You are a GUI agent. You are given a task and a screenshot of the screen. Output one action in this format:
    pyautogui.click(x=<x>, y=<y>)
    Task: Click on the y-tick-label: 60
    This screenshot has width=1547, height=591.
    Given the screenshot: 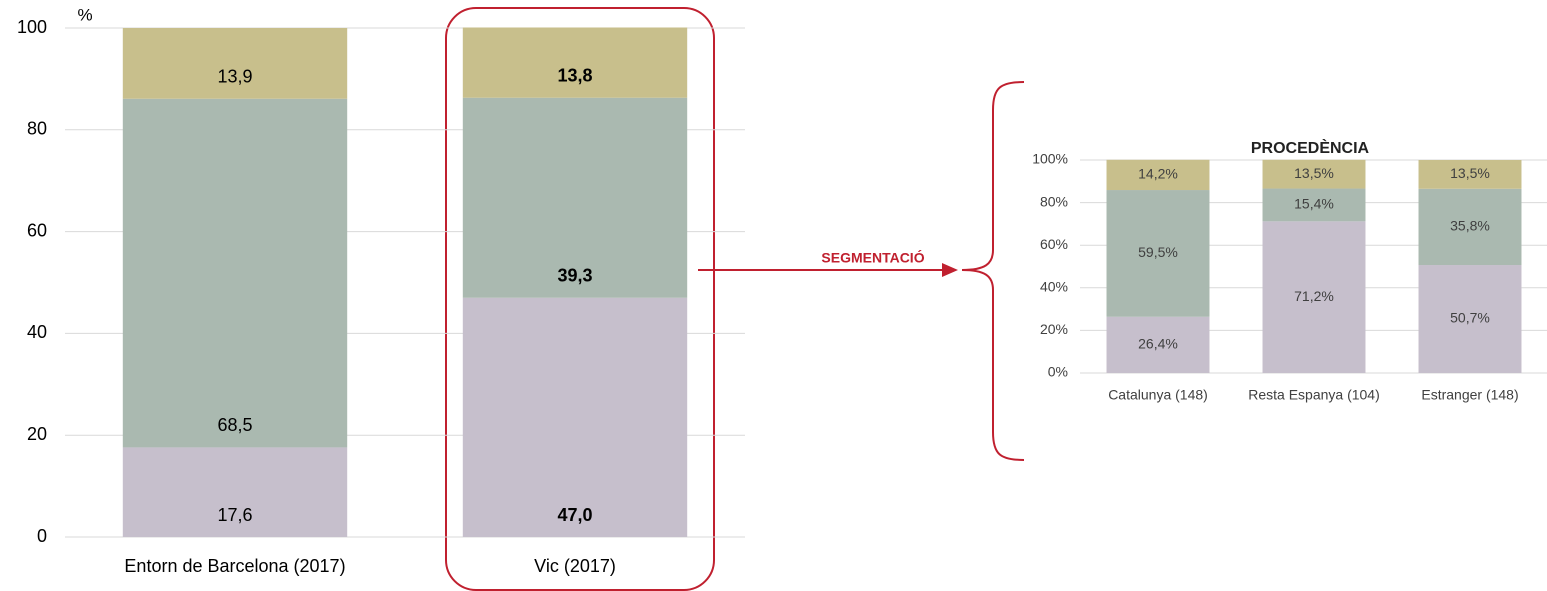 What is the action you would take?
    pyautogui.click(x=37, y=230)
    